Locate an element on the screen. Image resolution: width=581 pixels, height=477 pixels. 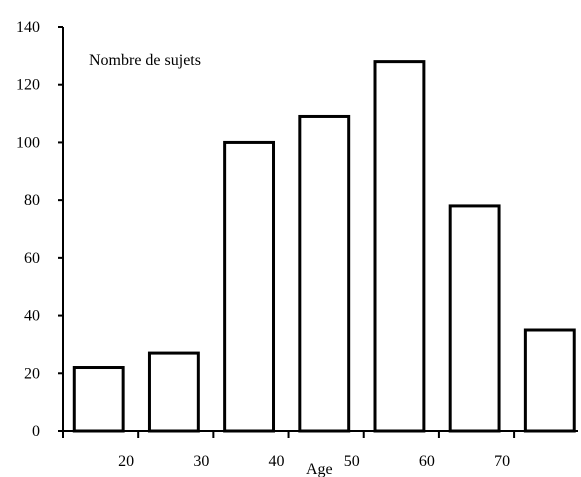
y-tick-label: 120 is located at coordinates (28, 85).